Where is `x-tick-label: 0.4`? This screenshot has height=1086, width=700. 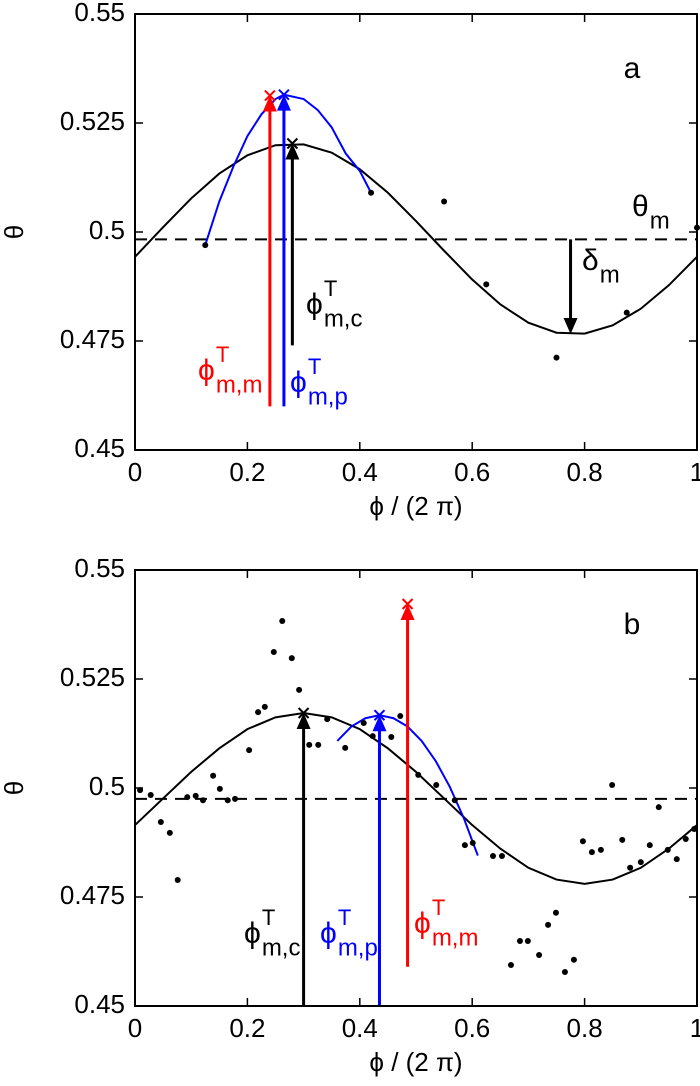 x-tick-label: 0.4 is located at coordinates (360, 1028).